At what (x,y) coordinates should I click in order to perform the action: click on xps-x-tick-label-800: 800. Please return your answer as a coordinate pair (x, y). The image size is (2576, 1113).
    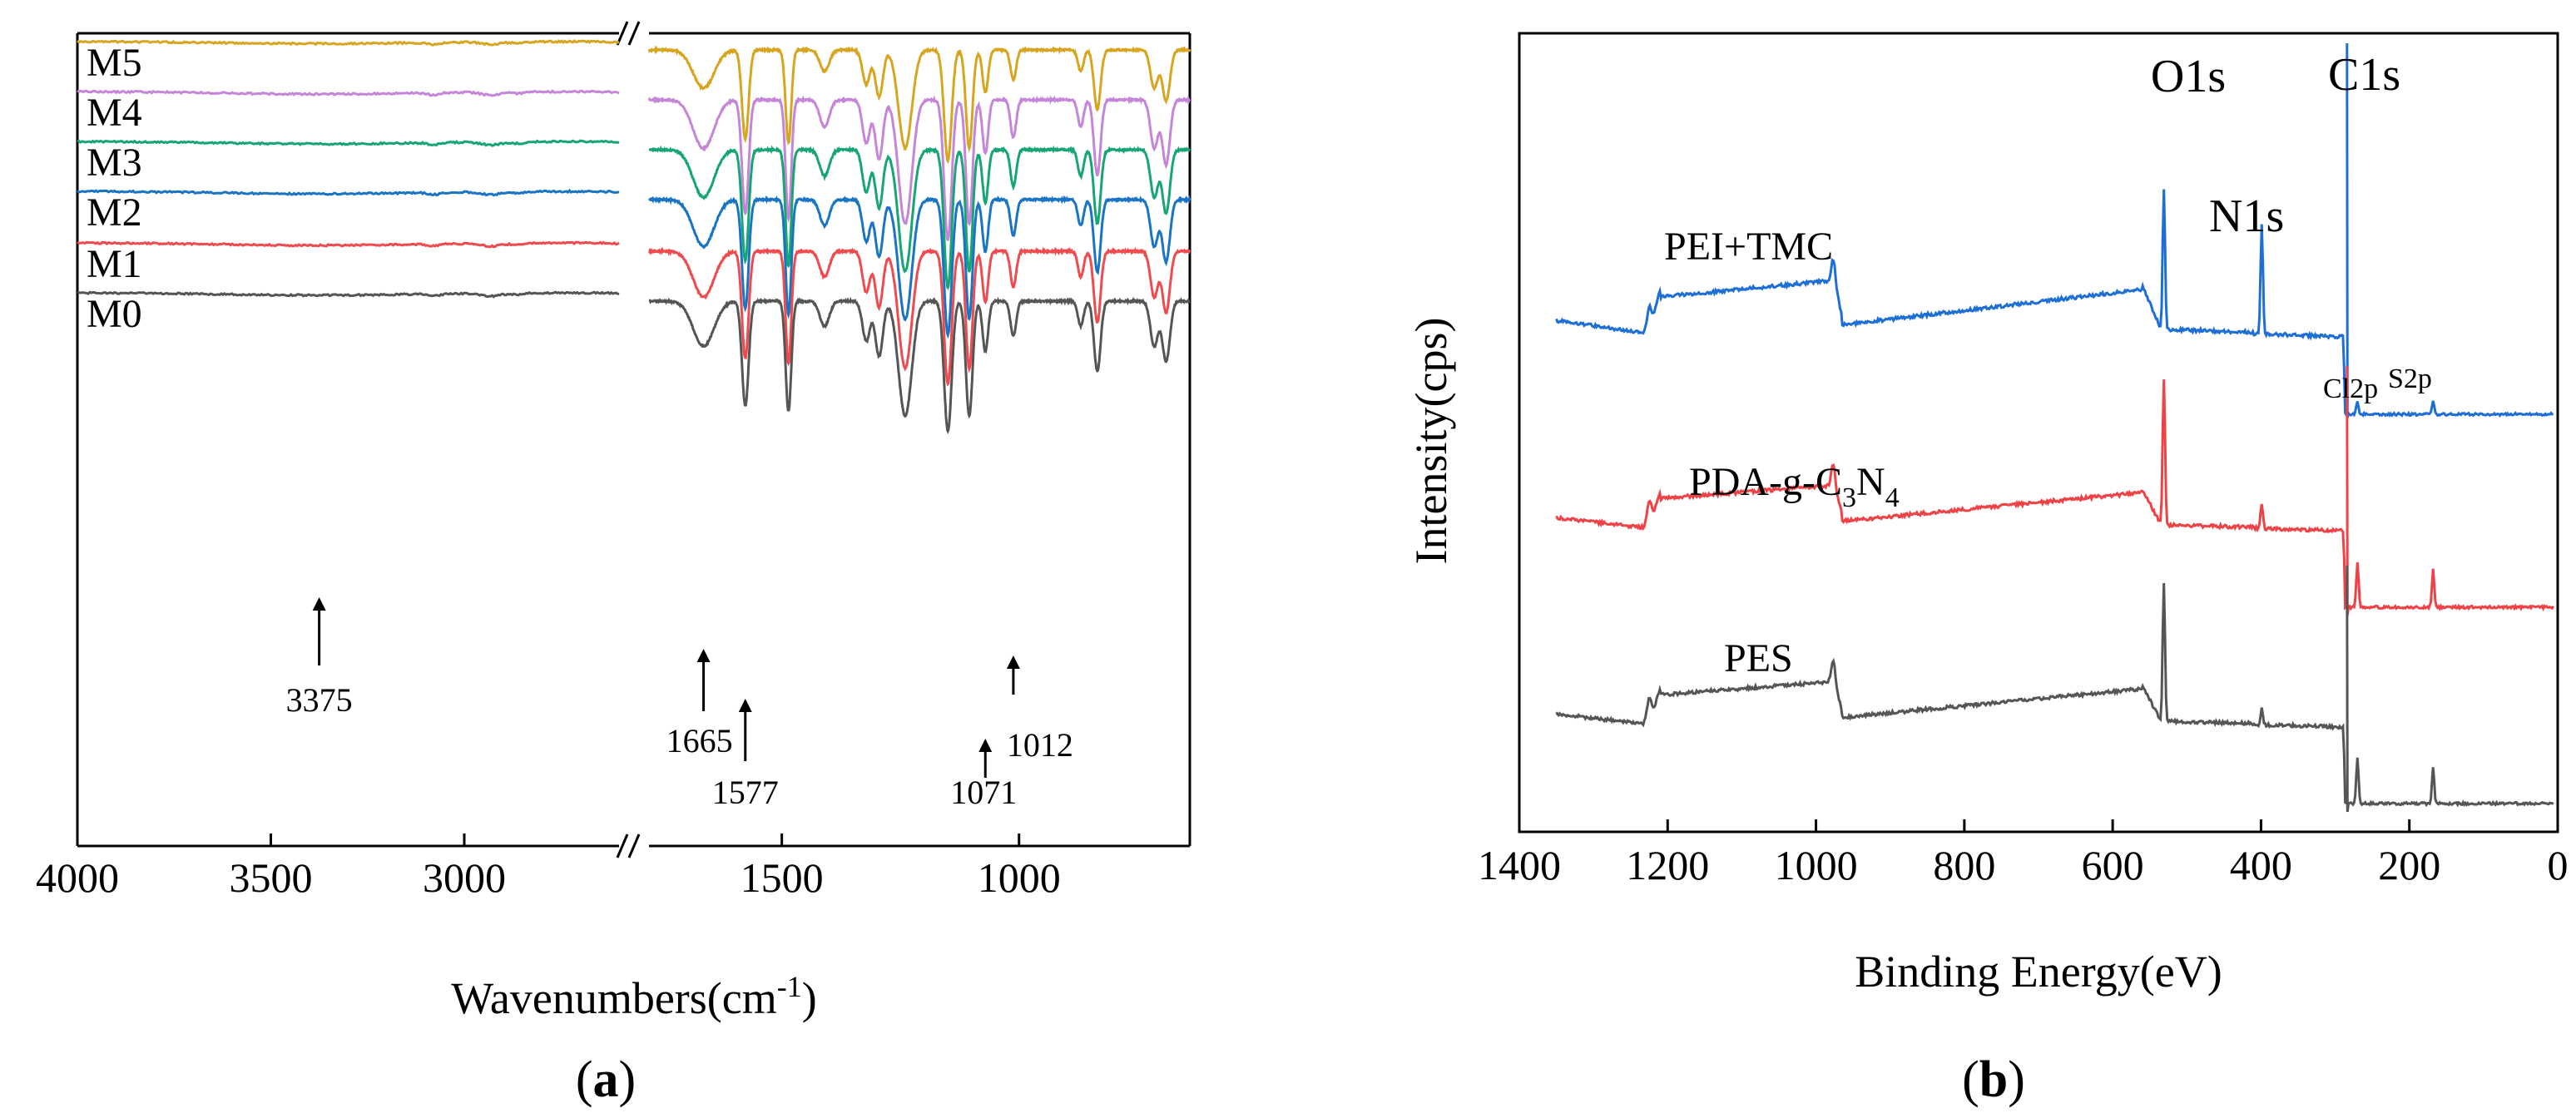
    Looking at the image, I should click on (1964, 865).